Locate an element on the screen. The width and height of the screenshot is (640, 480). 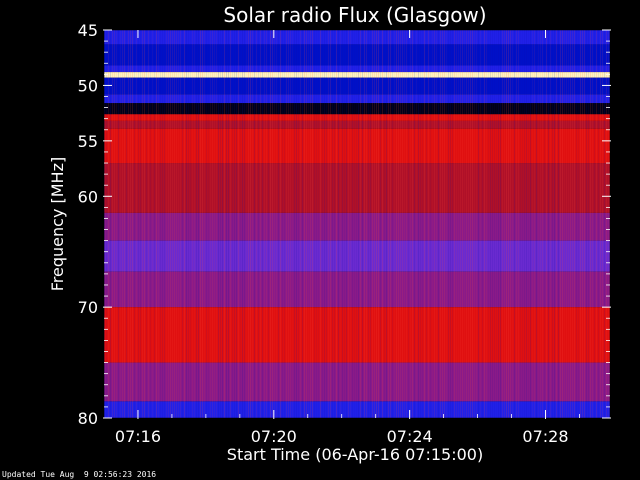
update-timestamp: Updated Tue Aug 9 02:56:23 2016 is located at coordinates (79, 474).